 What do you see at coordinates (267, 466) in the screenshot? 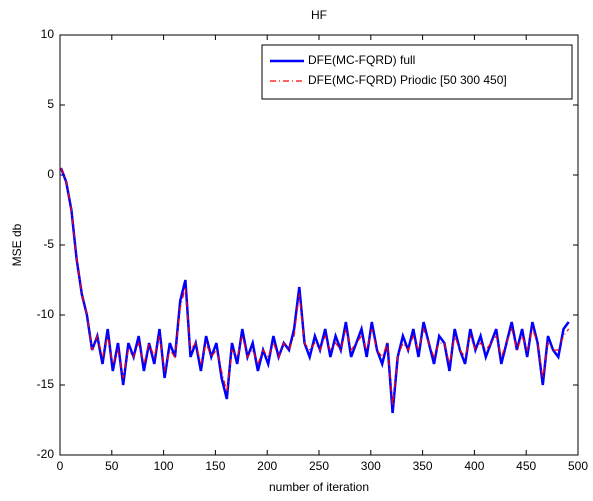
I see `x-tick-label: 200` at bounding box center [267, 466].